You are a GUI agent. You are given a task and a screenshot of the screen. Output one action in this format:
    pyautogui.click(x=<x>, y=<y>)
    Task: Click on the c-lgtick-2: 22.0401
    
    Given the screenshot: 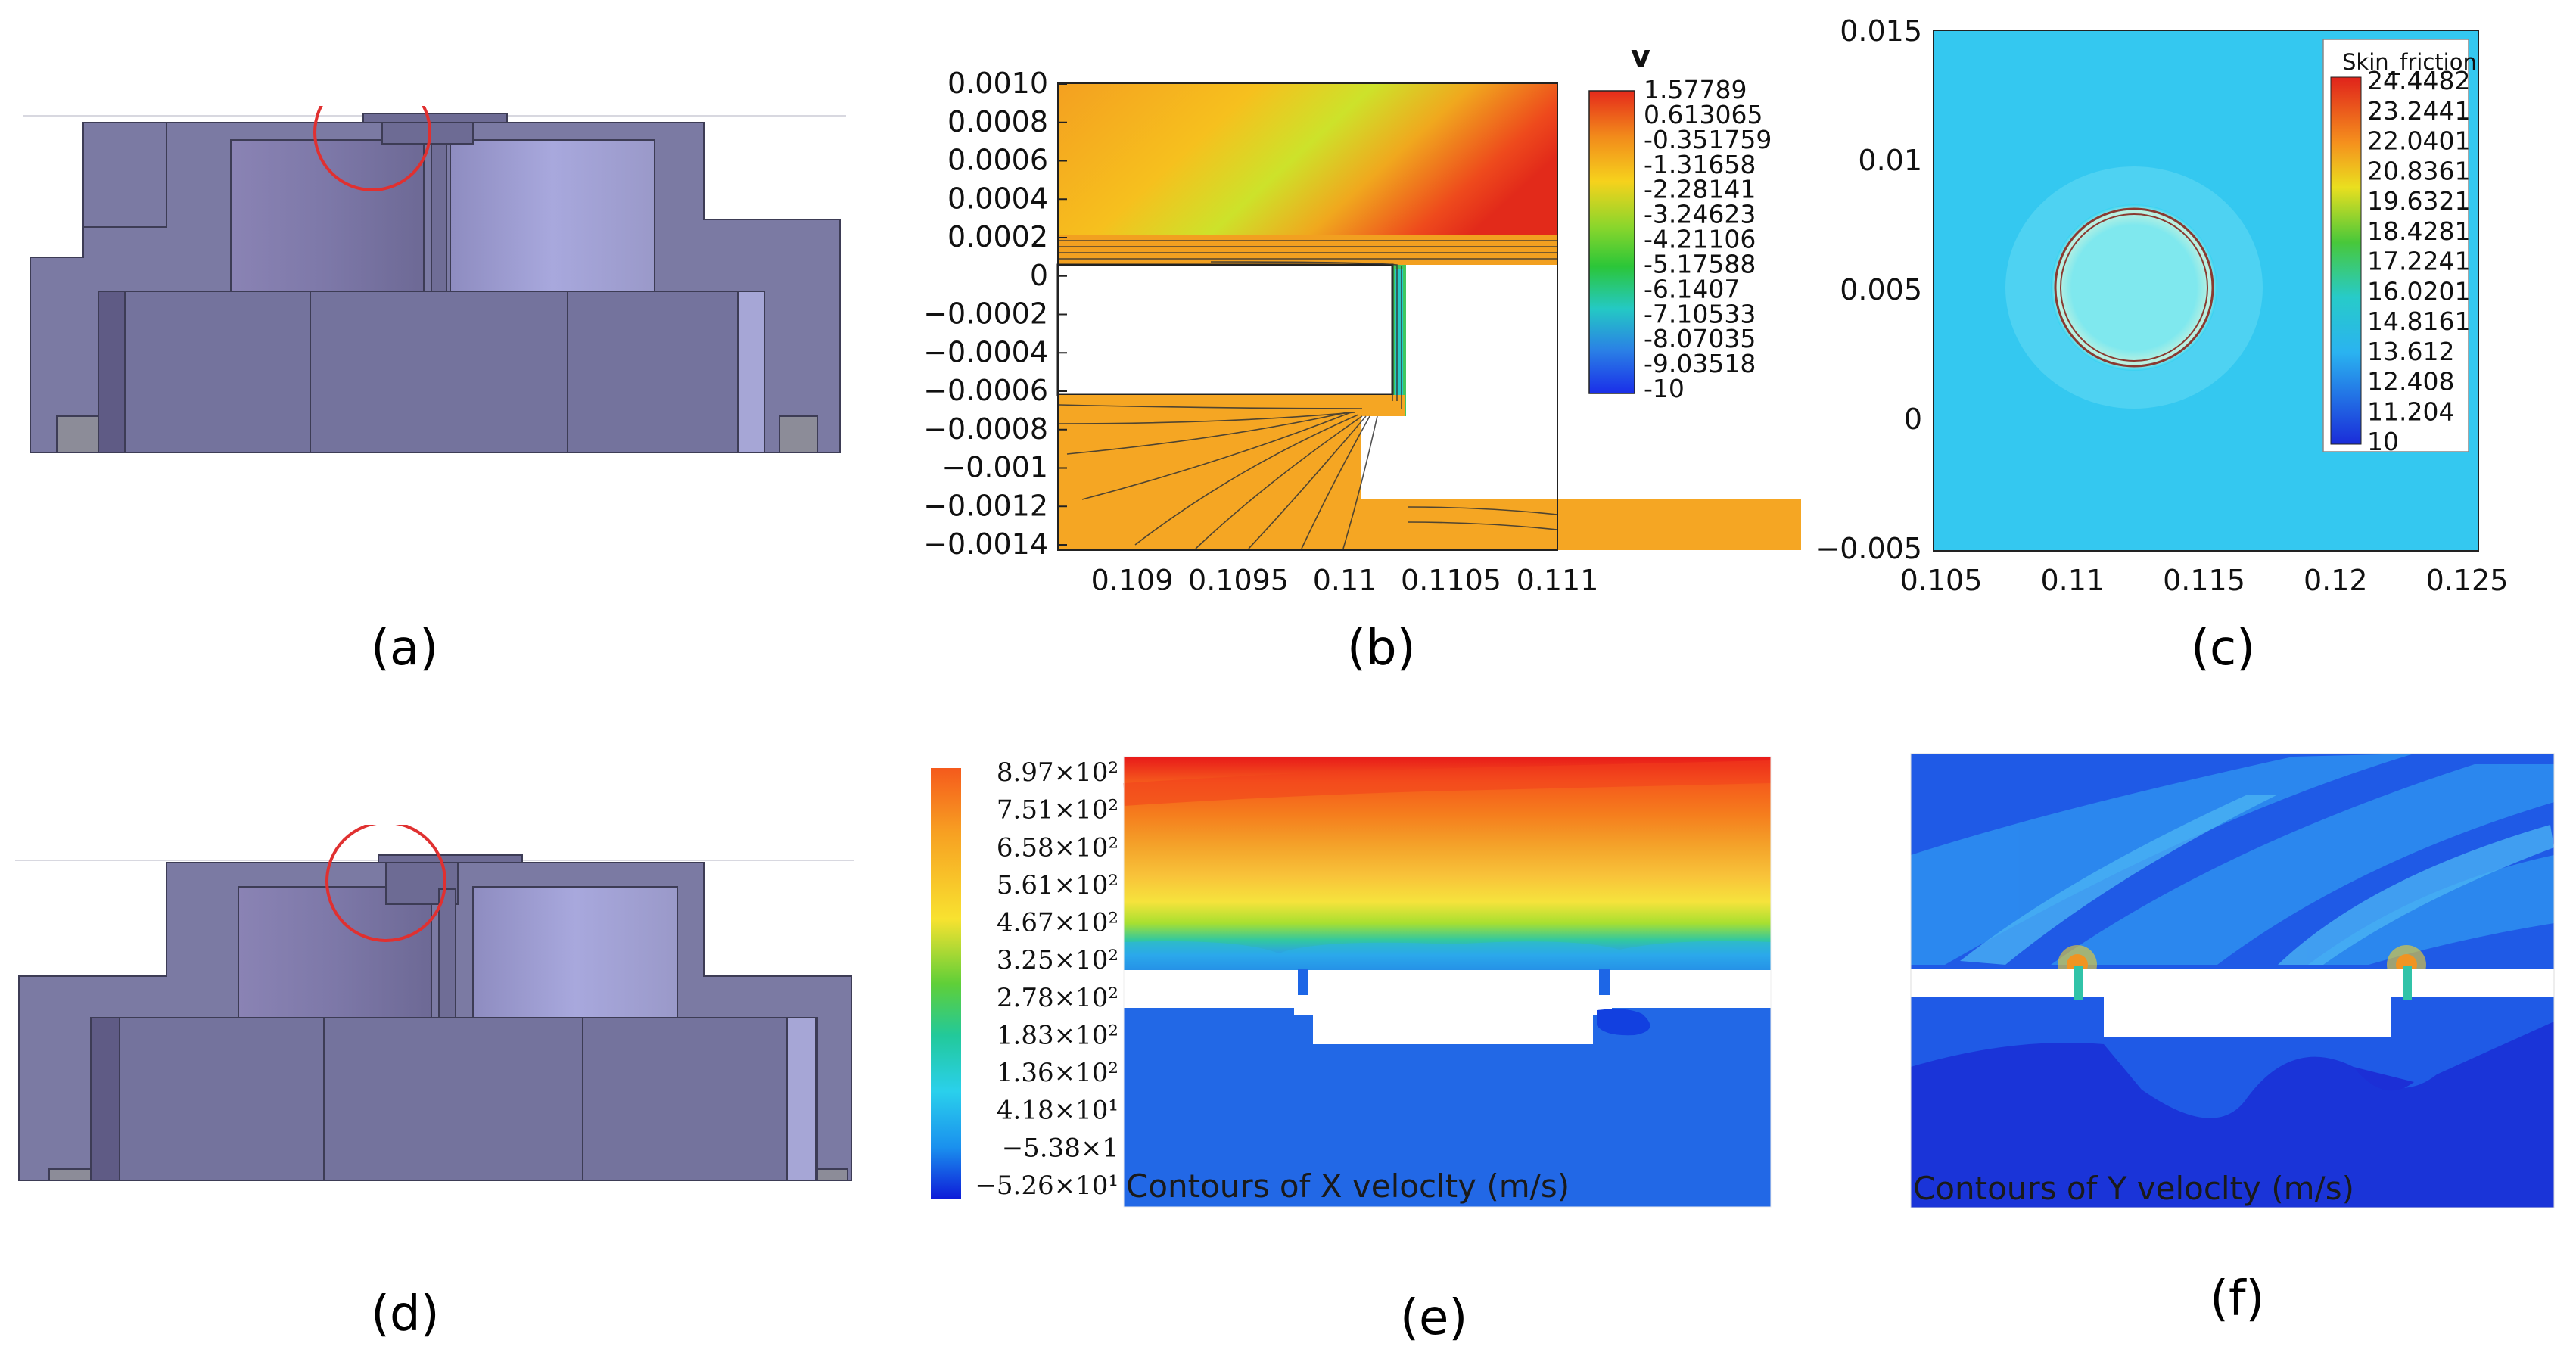 What is the action you would take?
    pyautogui.click(x=2418, y=141)
    